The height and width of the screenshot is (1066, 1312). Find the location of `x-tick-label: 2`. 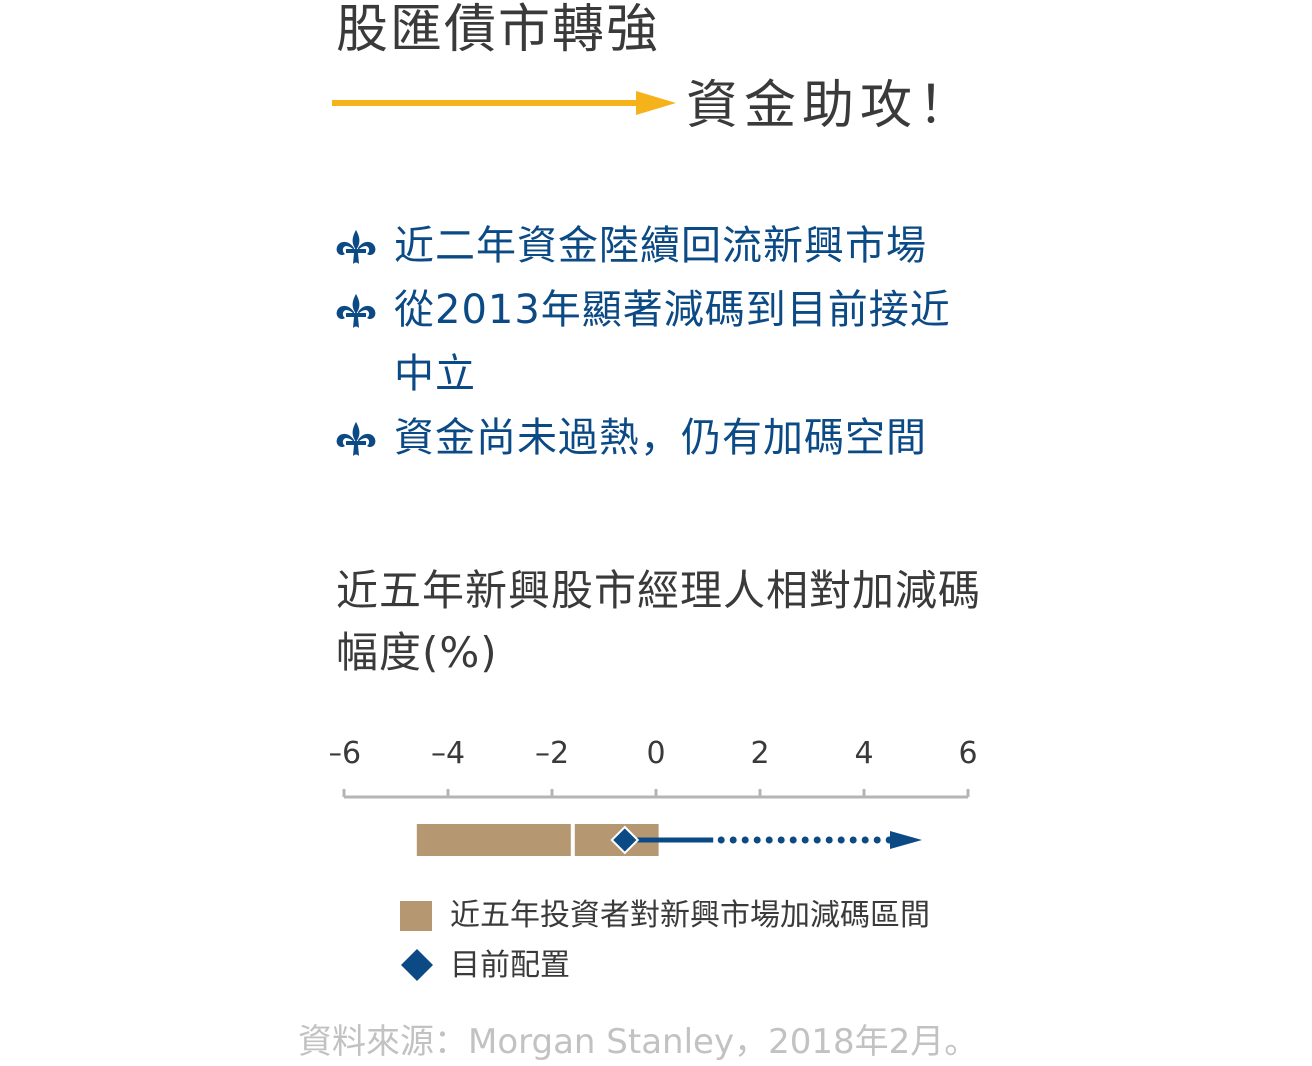

x-tick-label: 2 is located at coordinates (759, 753).